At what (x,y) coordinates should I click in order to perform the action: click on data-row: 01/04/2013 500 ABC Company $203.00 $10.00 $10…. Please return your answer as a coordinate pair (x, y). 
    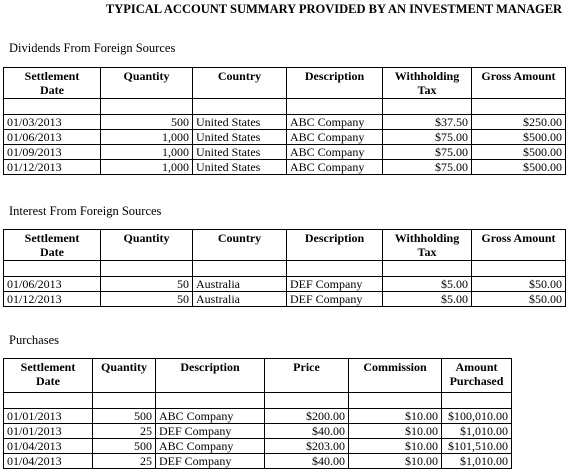
    Looking at the image, I should click on (257, 446).